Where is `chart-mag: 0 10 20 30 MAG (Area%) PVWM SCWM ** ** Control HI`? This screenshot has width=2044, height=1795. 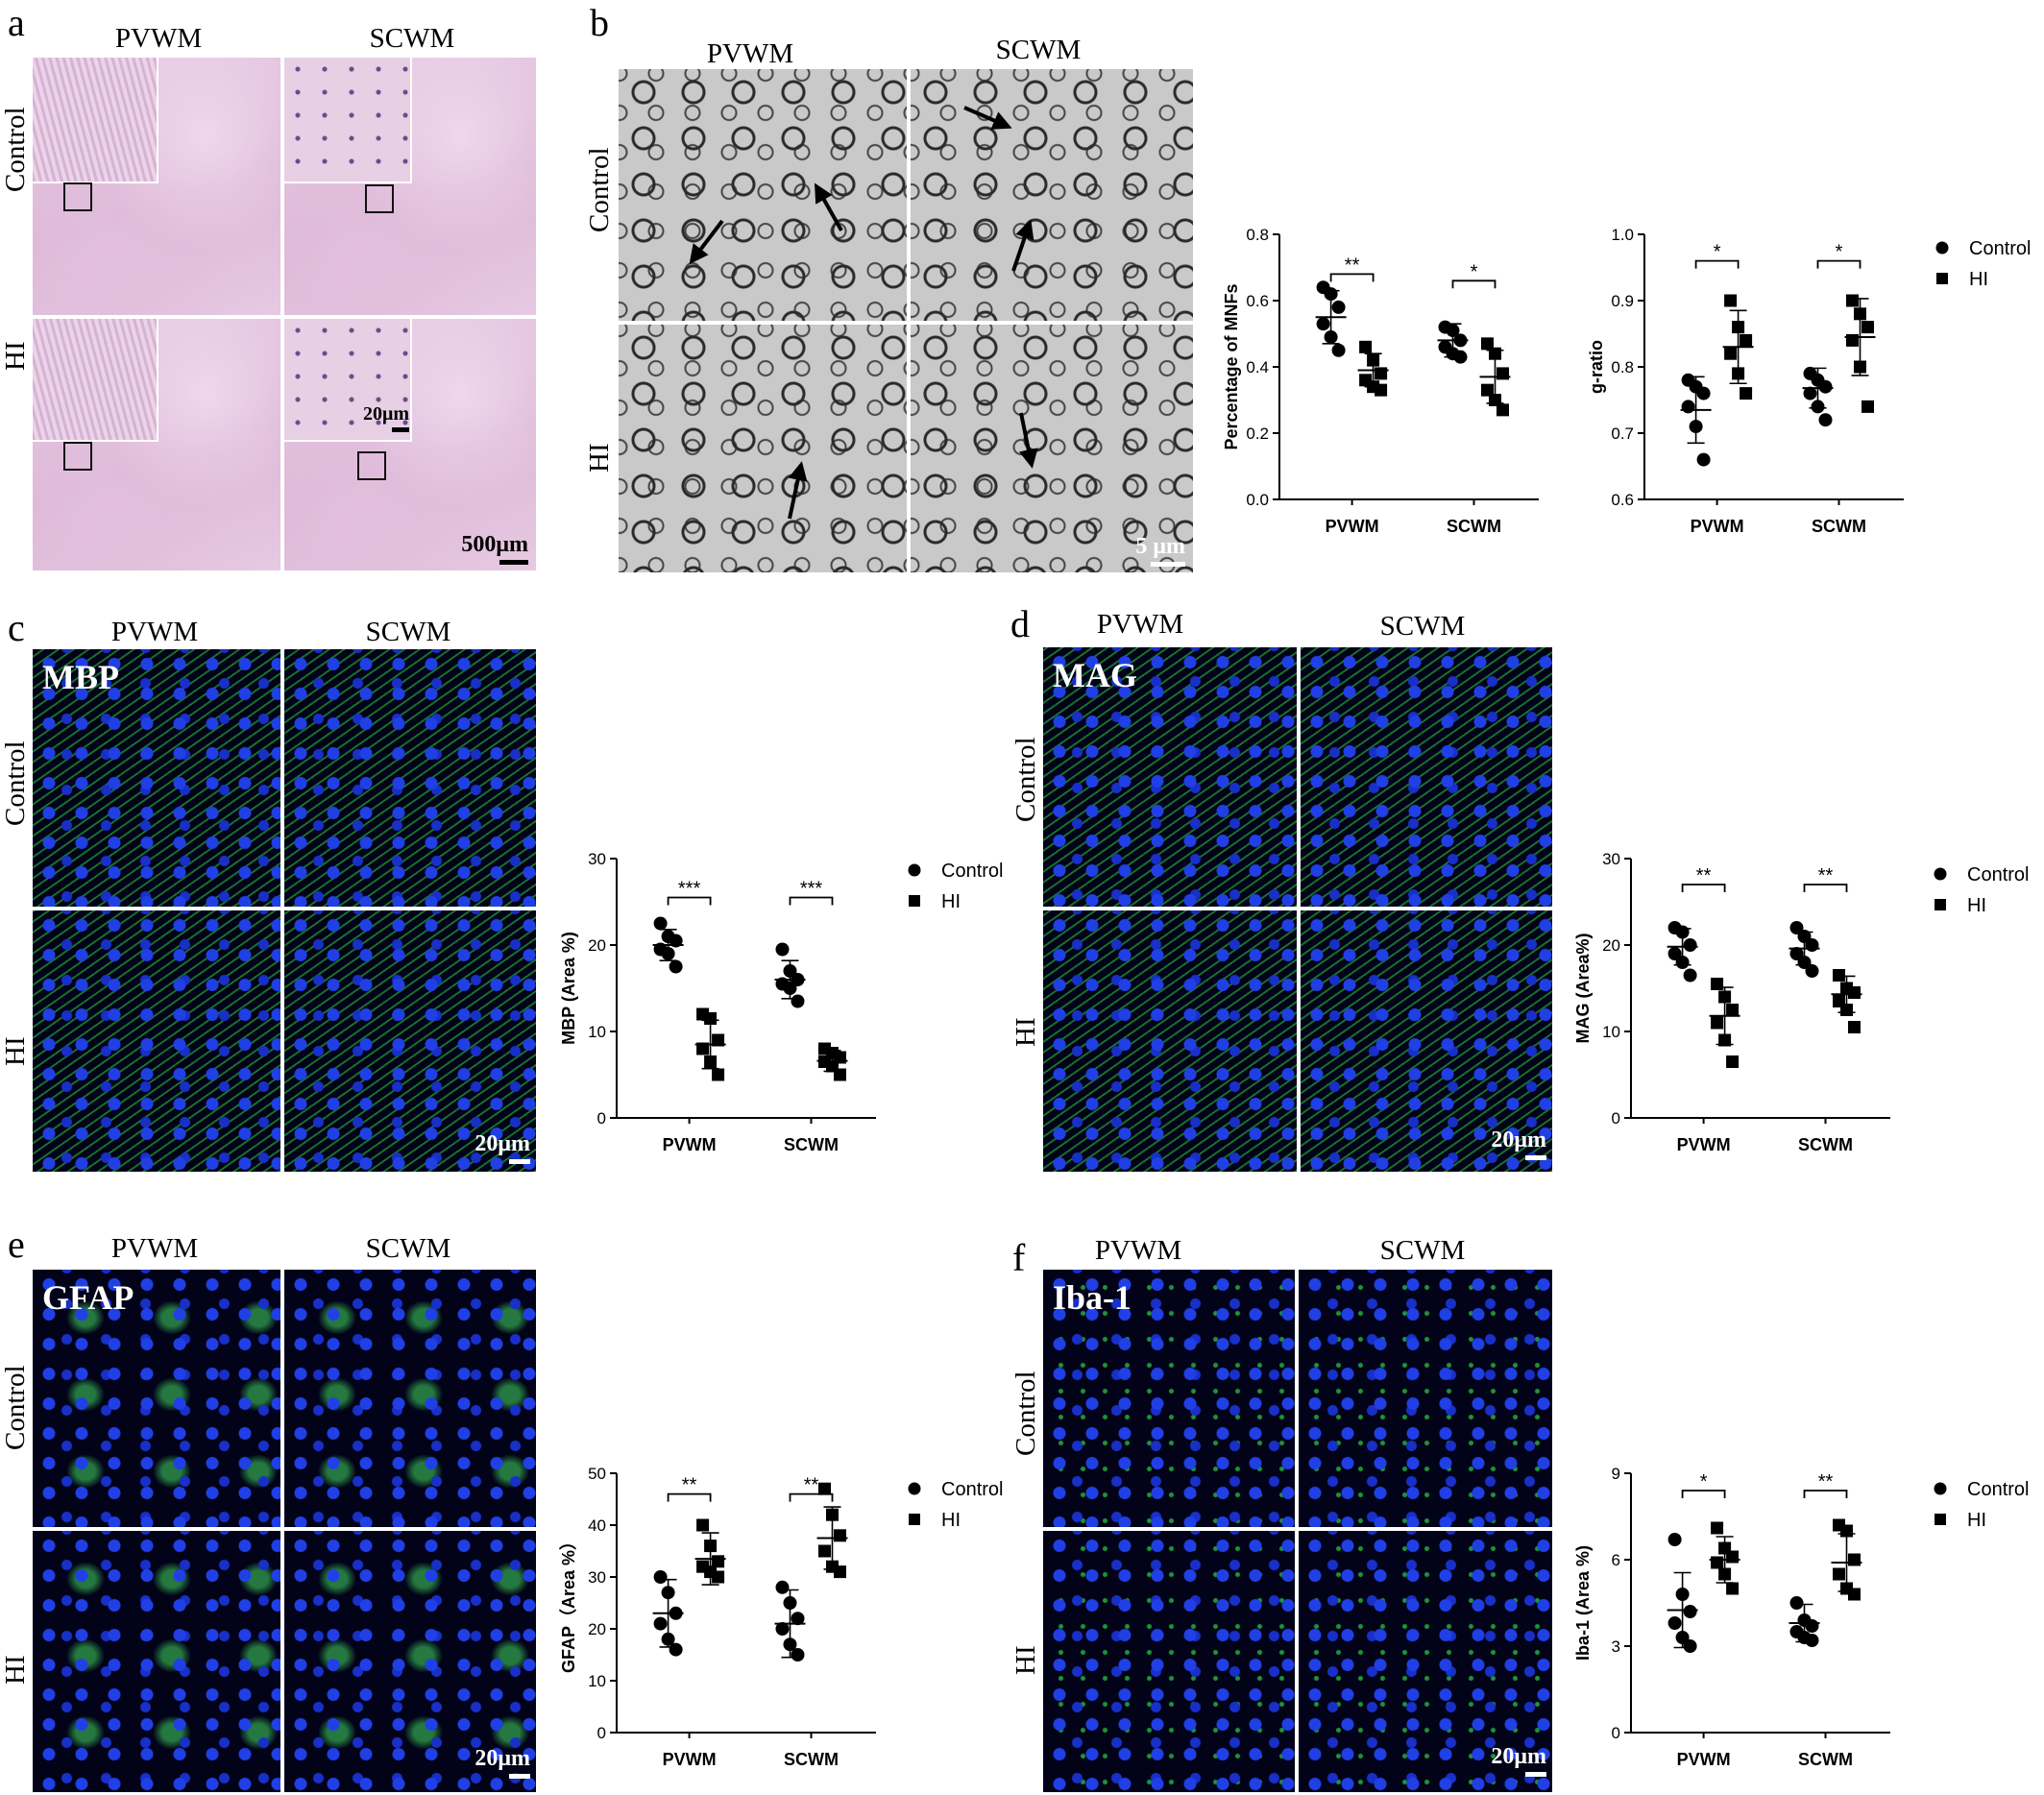 chart-mag: 0 10 20 30 MAG (Area%) PVWM SCWM ** ** Control HI is located at coordinates (1801, 1002).